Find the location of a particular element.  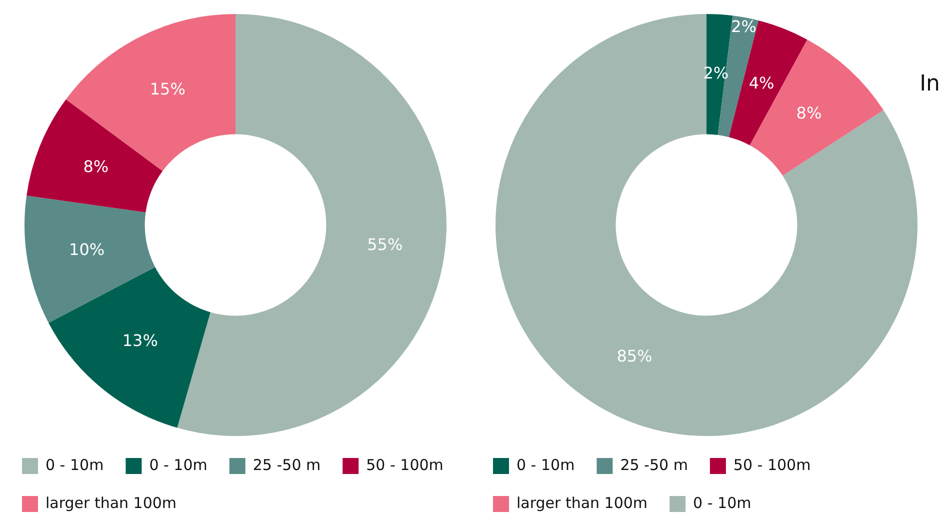

data-label: 2% is located at coordinates (743, 26).